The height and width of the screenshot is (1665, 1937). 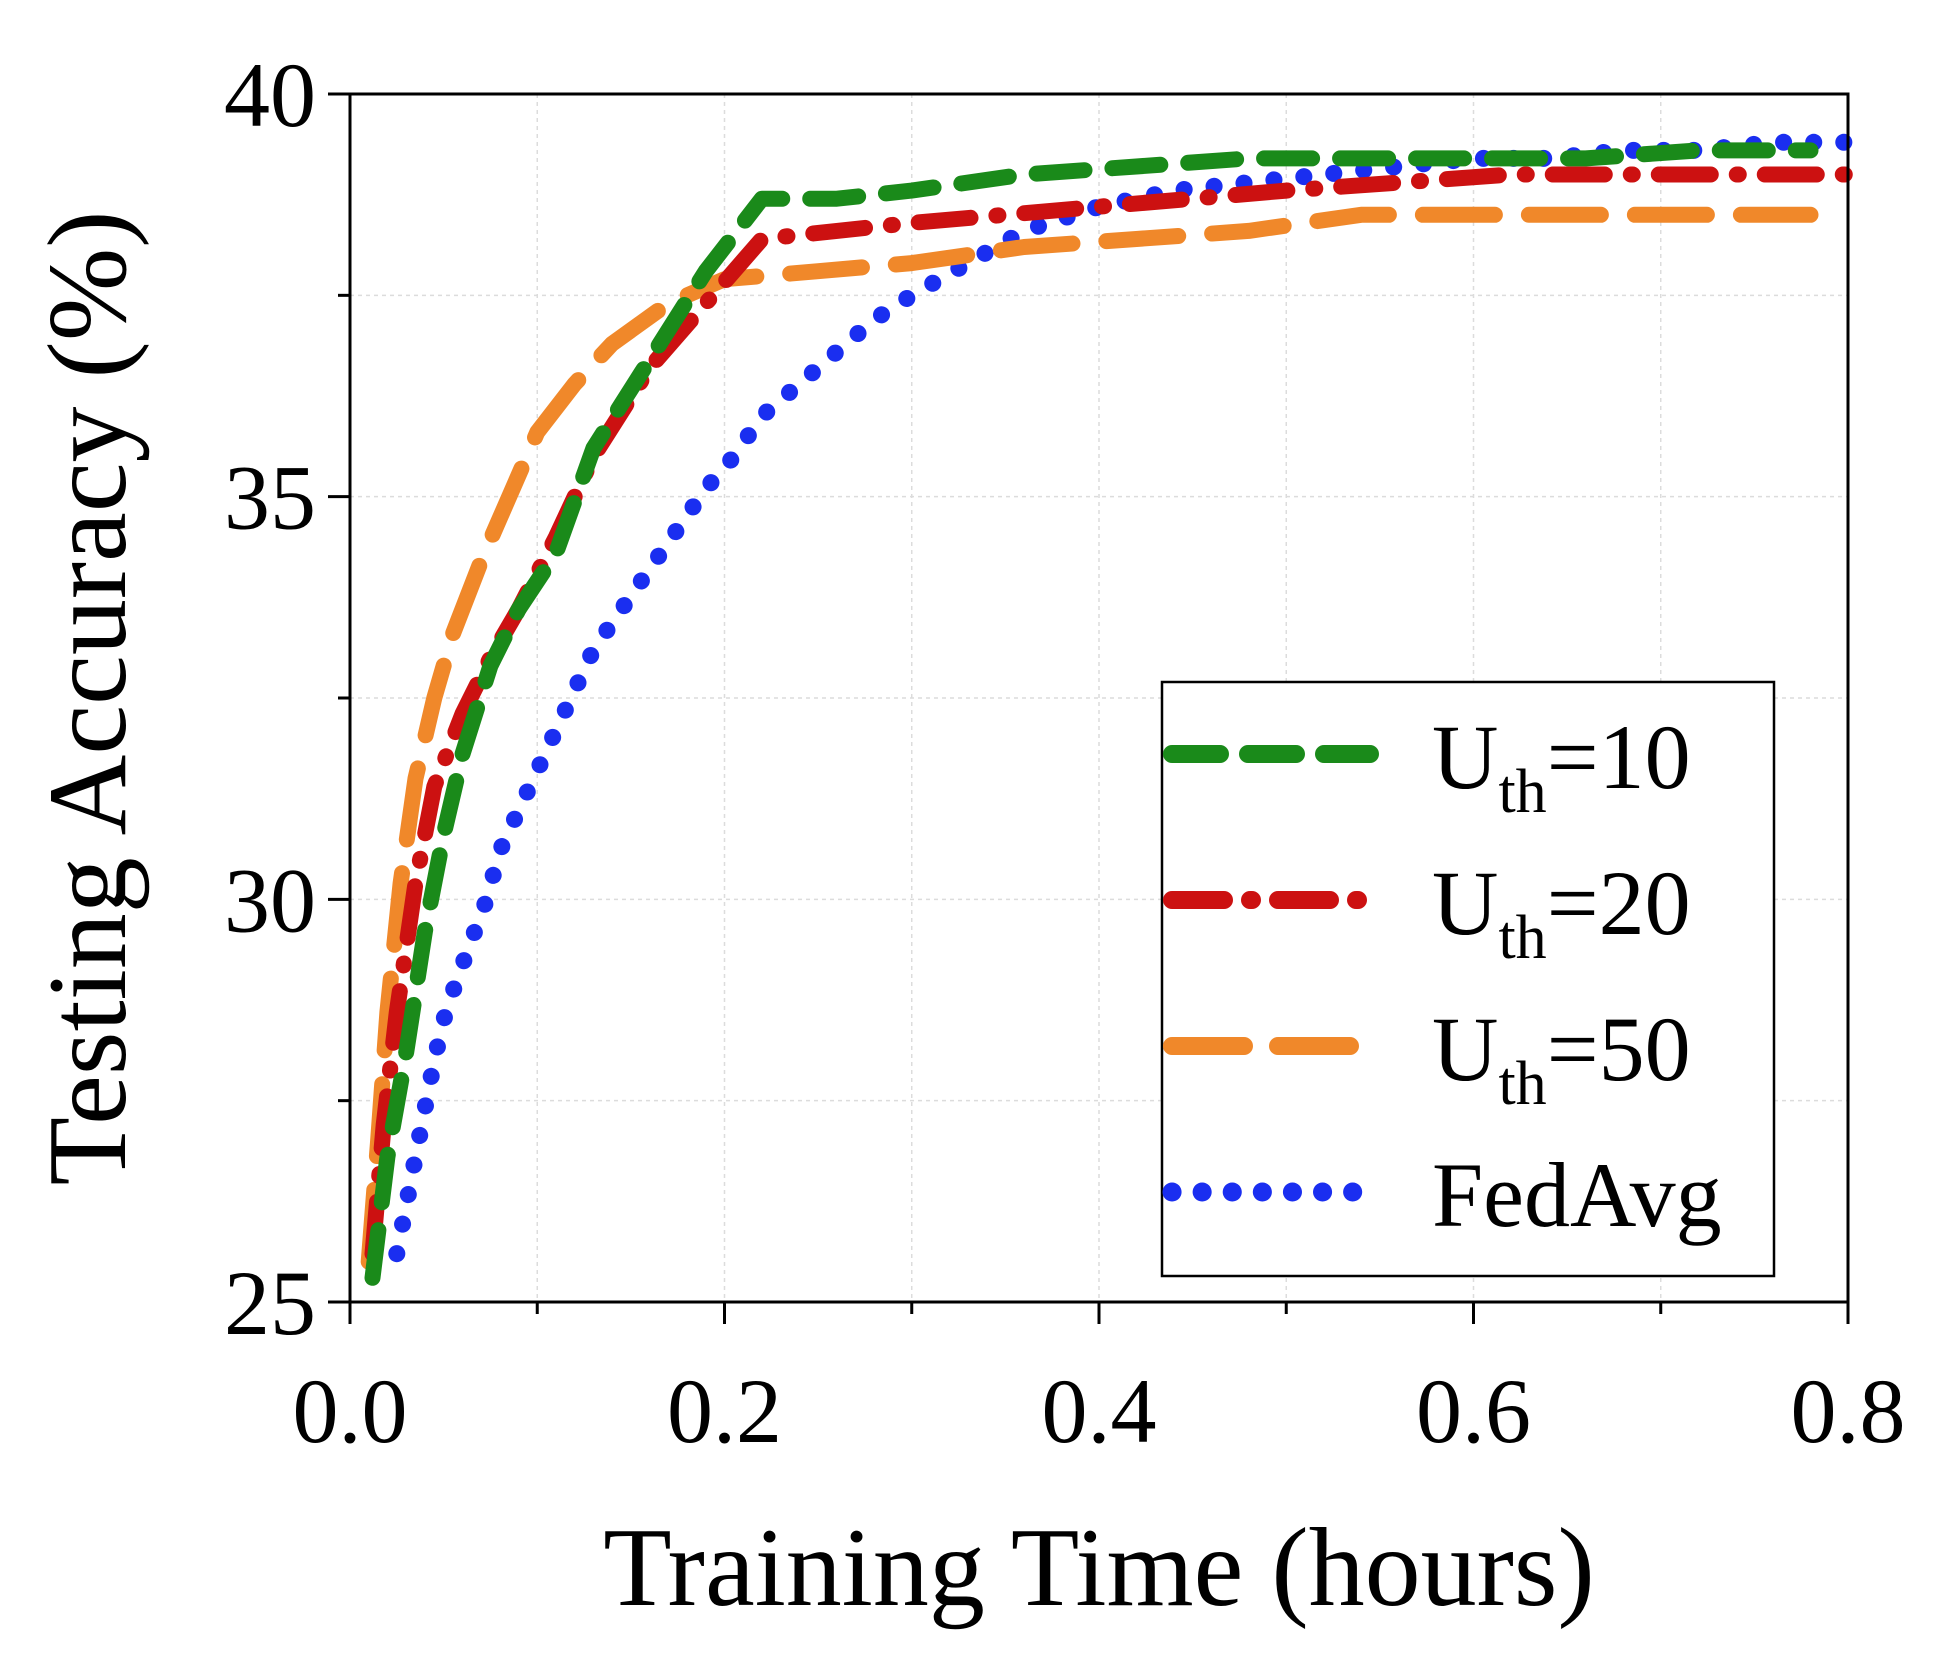 I want to click on legend: Uth=10 Uth=20 Uth=50 FedAvg, so click(x=1468, y=979).